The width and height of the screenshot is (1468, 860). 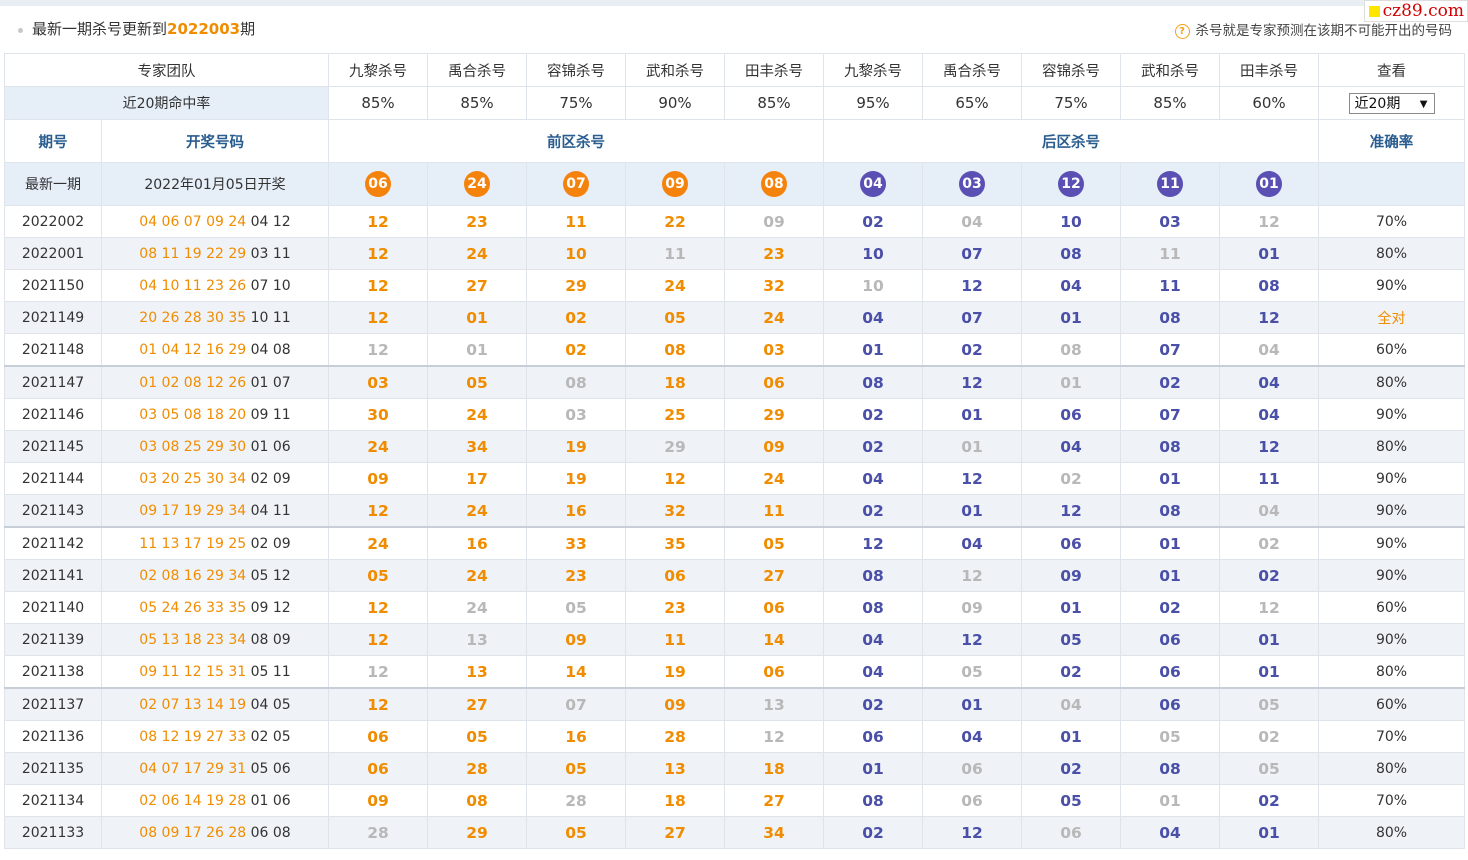 I want to click on accuracy-column-header: 准确率, so click(x=1391, y=141).